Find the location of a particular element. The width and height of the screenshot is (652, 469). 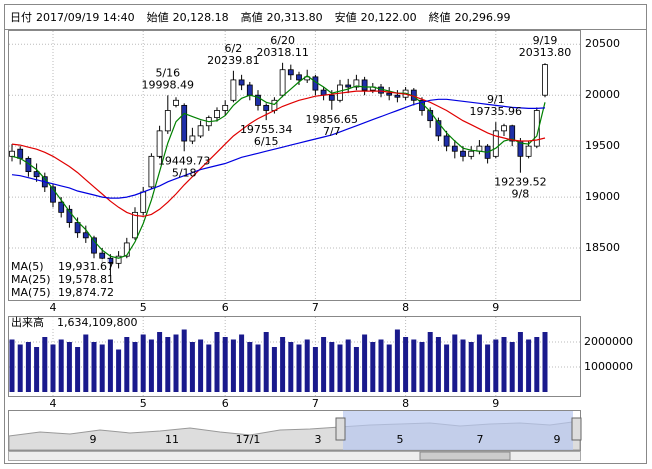

y-tick-label: 20000 is located at coordinates (602, 94).